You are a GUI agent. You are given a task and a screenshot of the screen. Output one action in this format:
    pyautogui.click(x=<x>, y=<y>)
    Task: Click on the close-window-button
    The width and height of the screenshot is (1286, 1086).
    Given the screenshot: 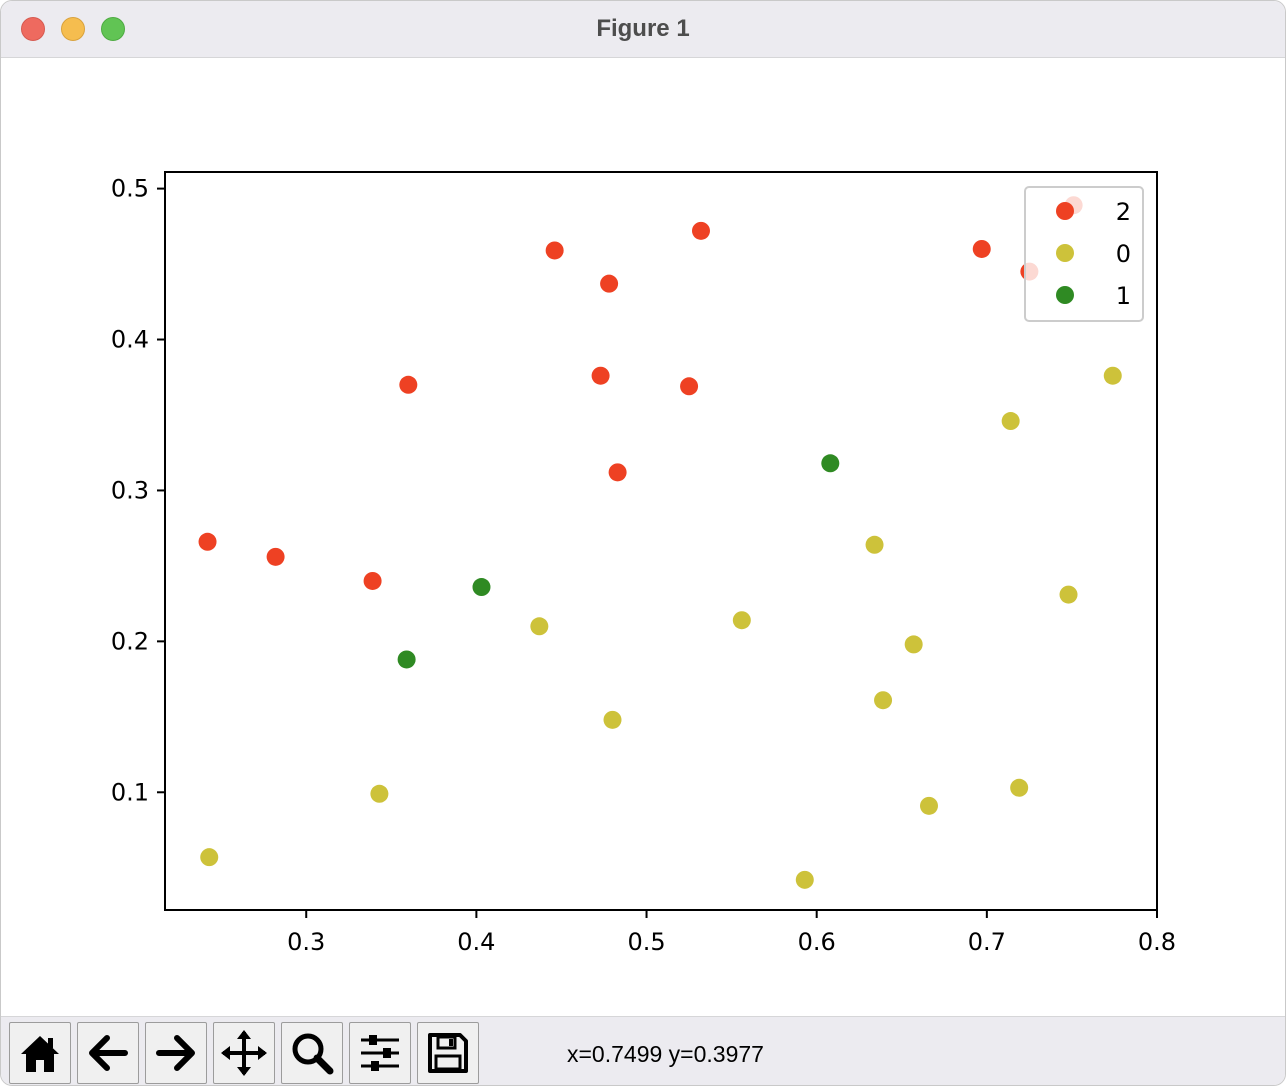 What is the action you would take?
    pyautogui.click(x=33, y=29)
    